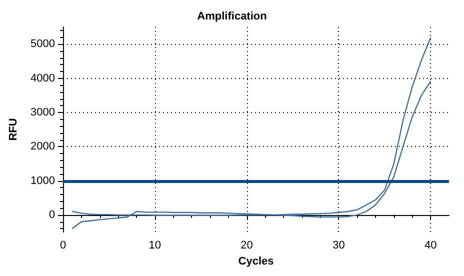 This screenshot has width=464, height=276. What do you see at coordinates (51, 214) in the screenshot?
I see `y-tick-label: 0` at bounding box center [51, 214].